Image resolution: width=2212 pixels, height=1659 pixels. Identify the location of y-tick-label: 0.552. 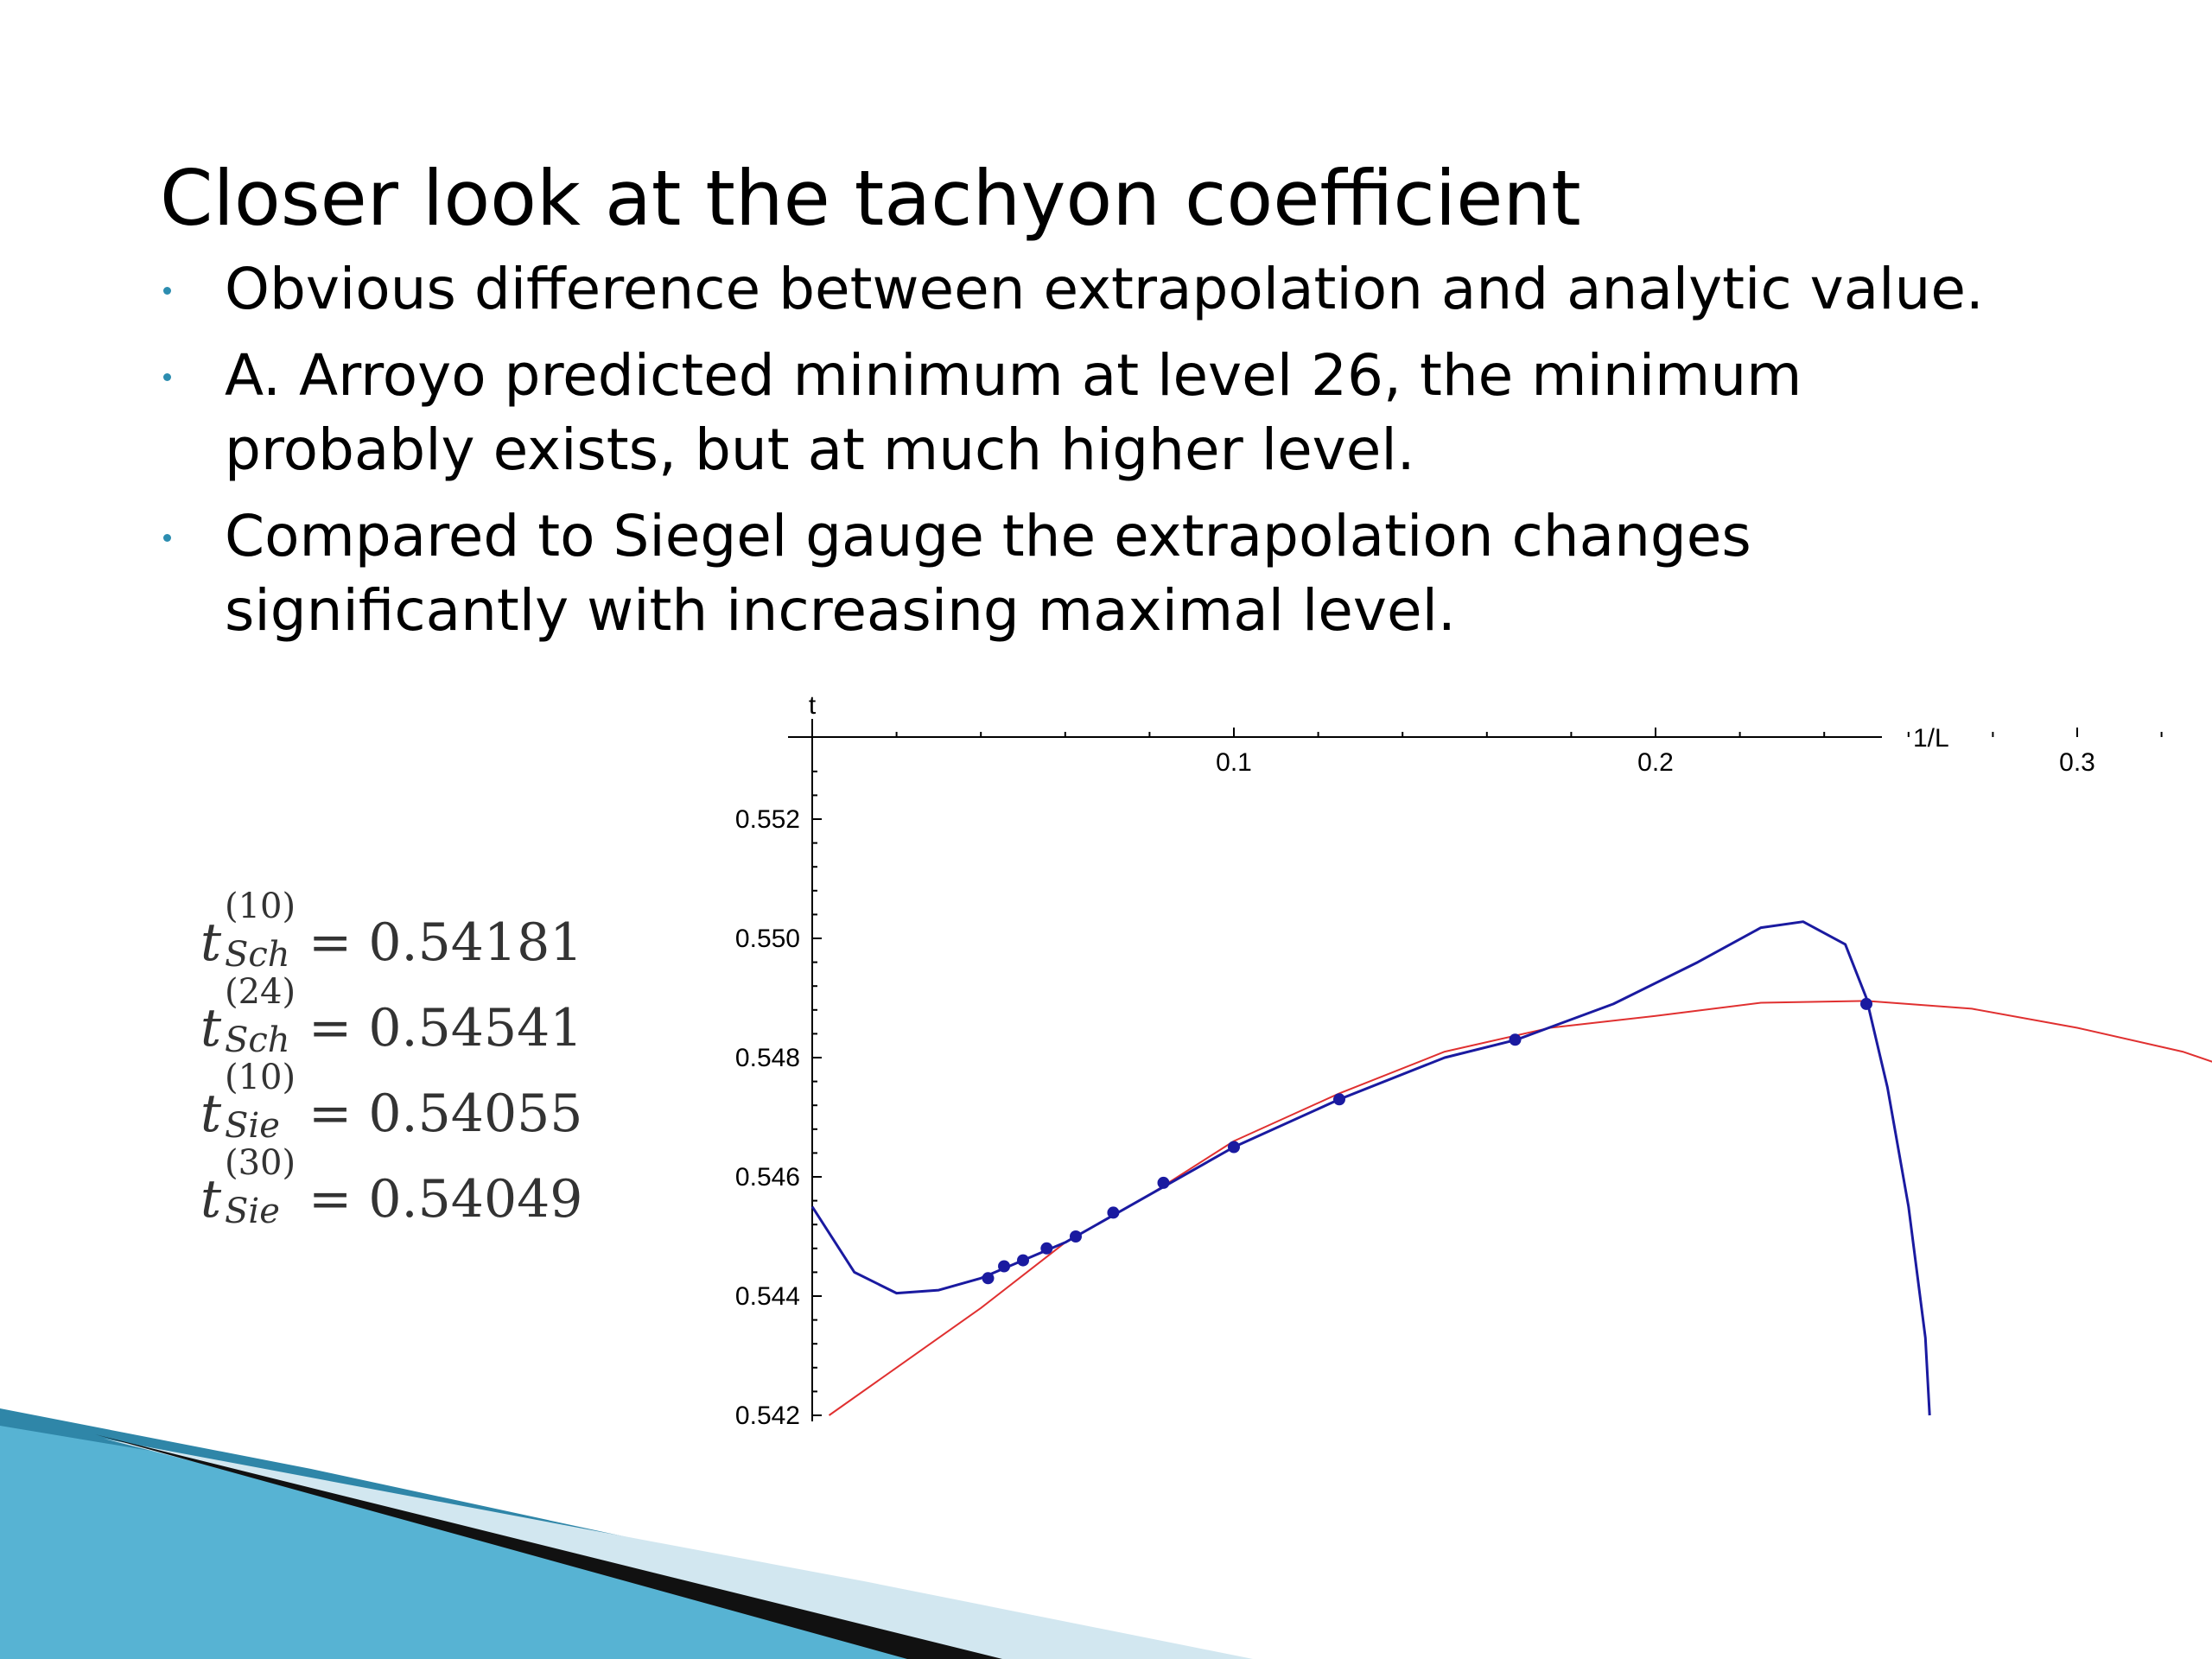
(767, 819).